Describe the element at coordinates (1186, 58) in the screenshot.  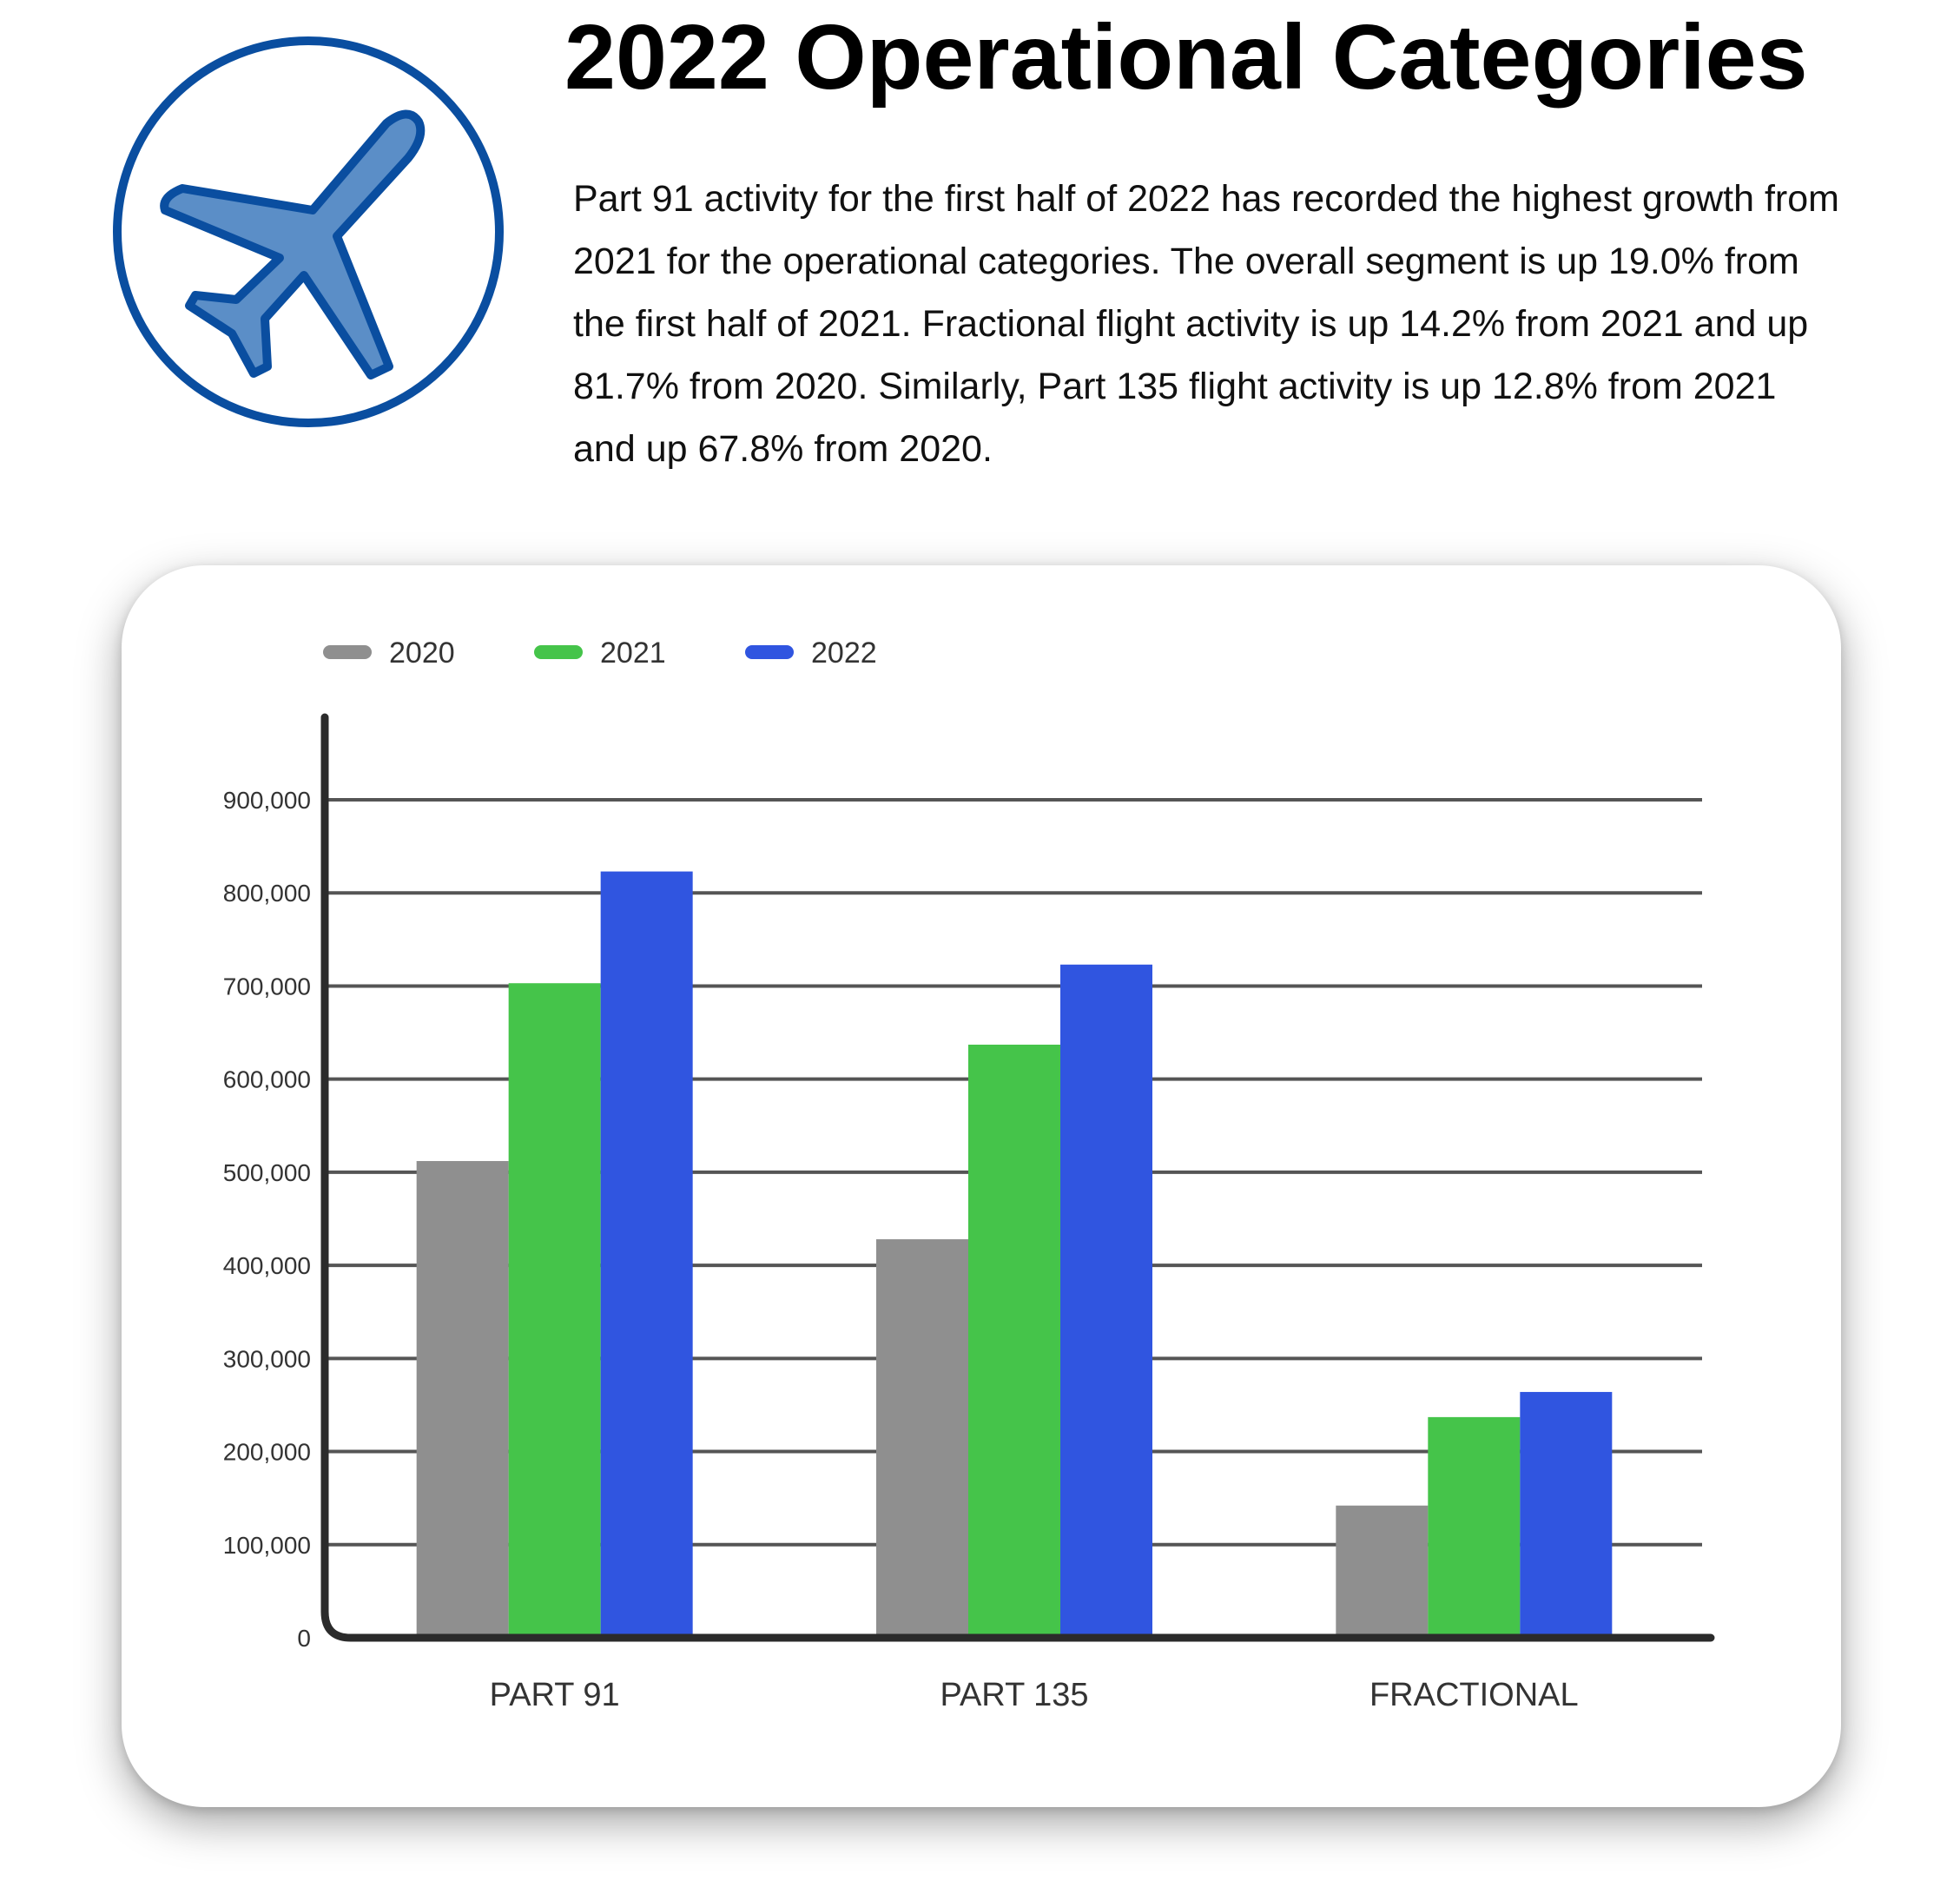
I see `page-title: 2022 Operational Categories` at that location.